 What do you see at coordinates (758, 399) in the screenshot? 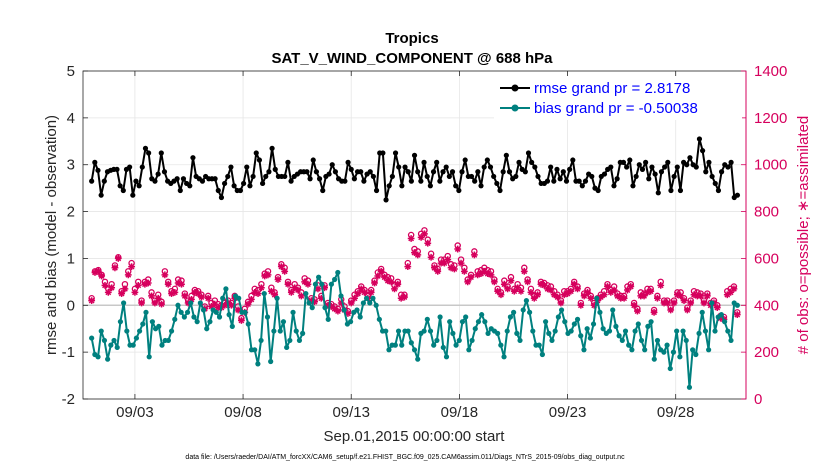
I see `right-y-tick-label: 0` at bounding box center [758, 399].